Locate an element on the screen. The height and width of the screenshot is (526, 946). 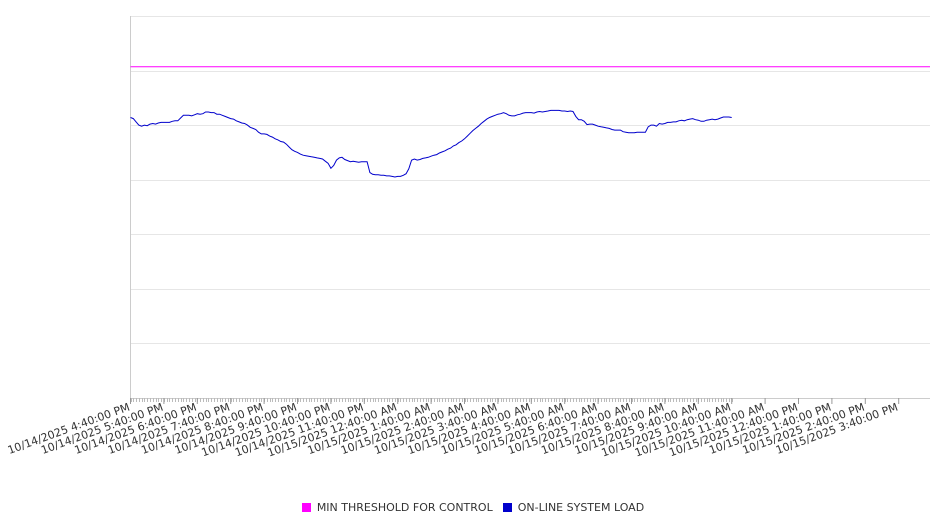
legend-item-min-threshold: MIN THRESHOLD FOR CONTROL is located at coordinates (397, 507).